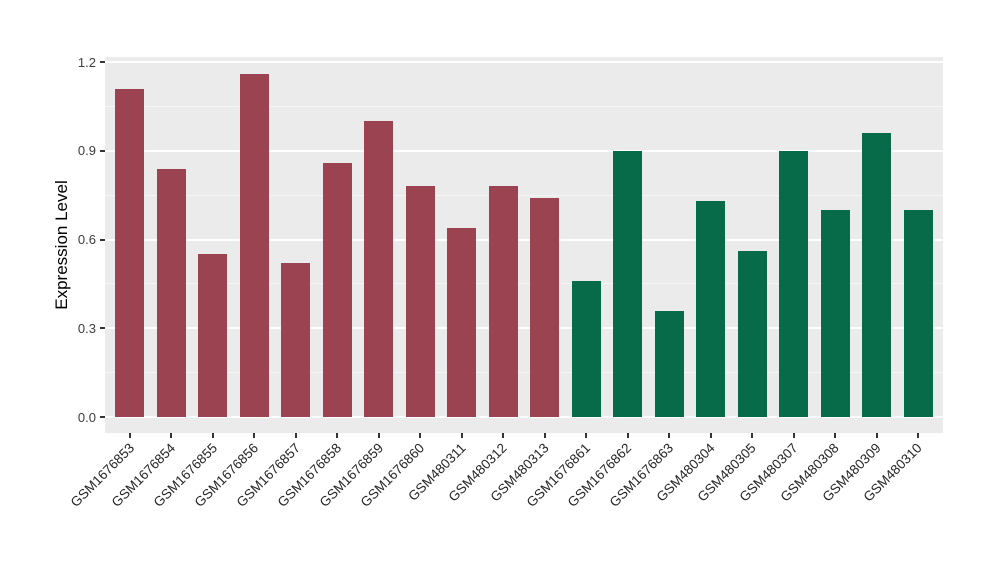 The height and width of the screenshot is (580, 1000). I want to click on bar-GSM1676859, so click(379, 269).